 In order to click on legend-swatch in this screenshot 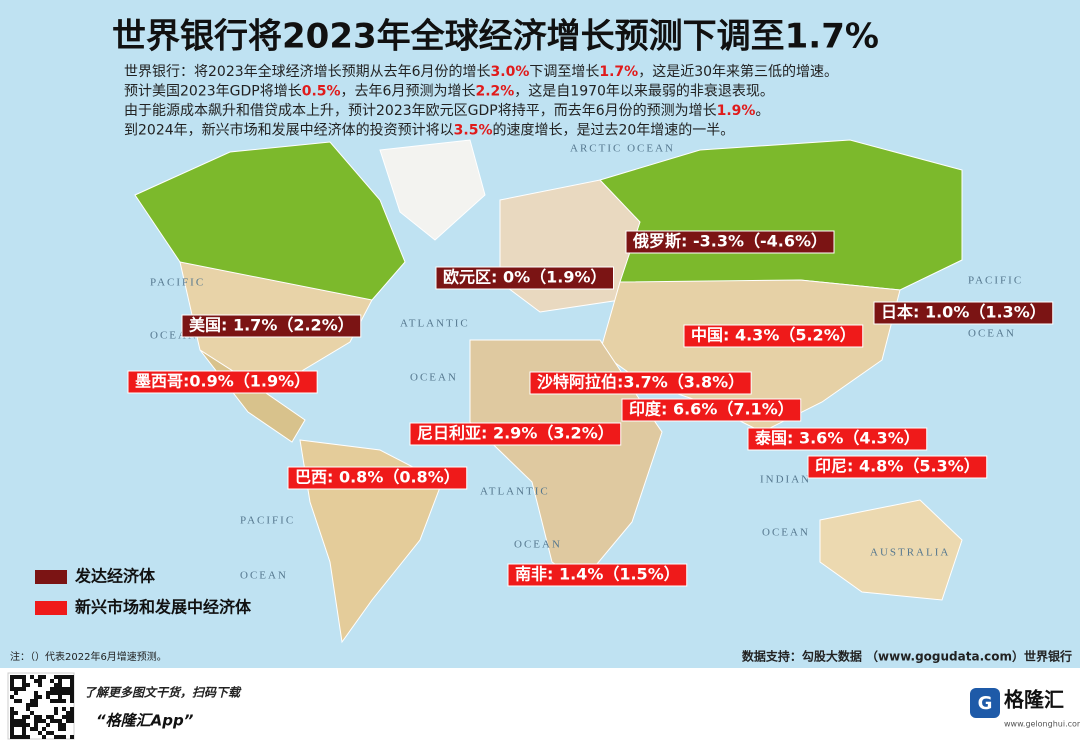, I will do `click(51, 577)`.